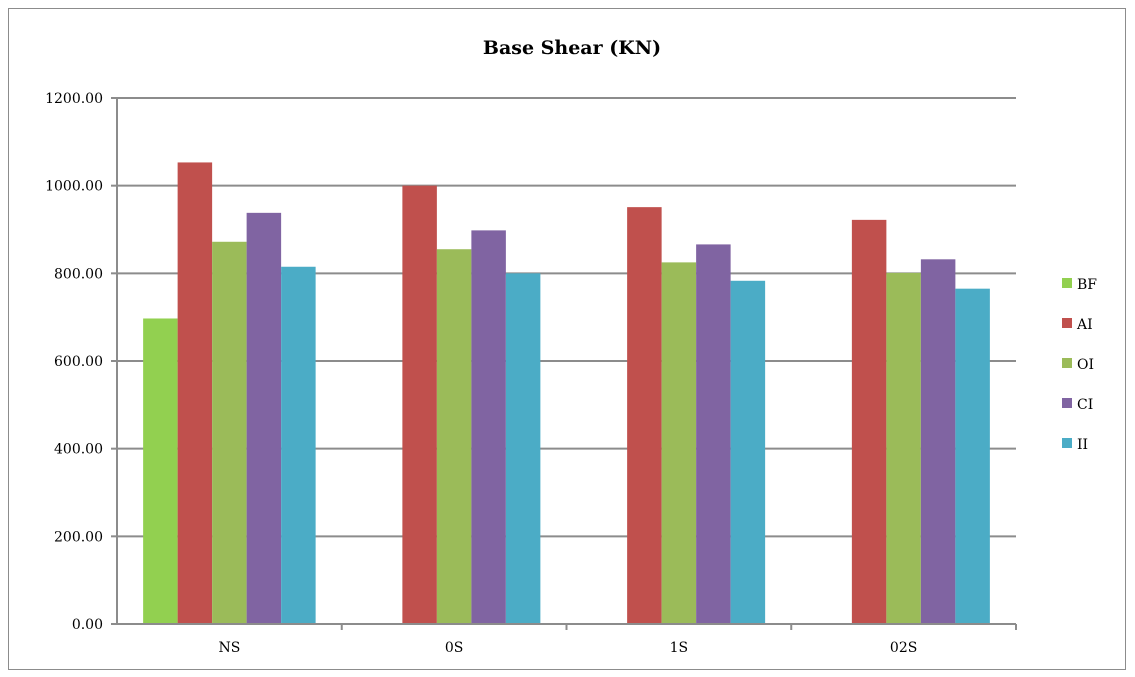  Describe the element at coordinates (1087, 285) in the screenshot. I see `legend-label-bf: BF` at that location.